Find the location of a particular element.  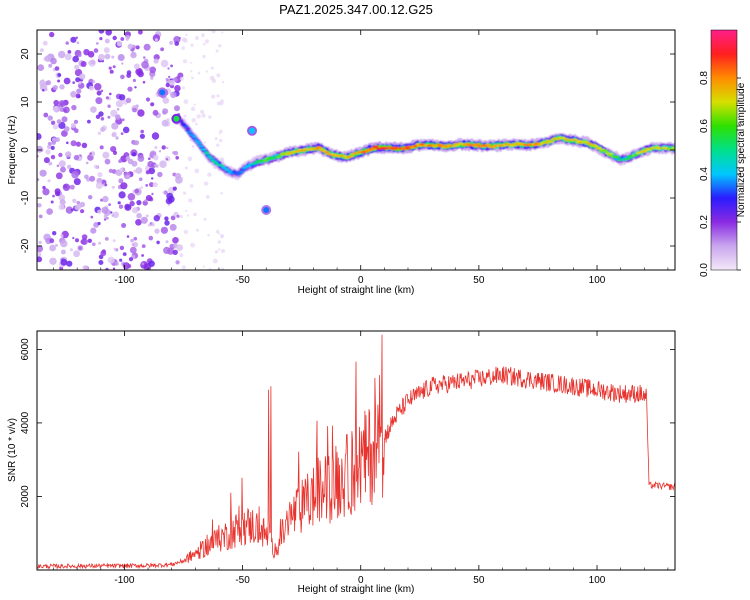

spectral-blob-core is located at coordinates (162, 92).